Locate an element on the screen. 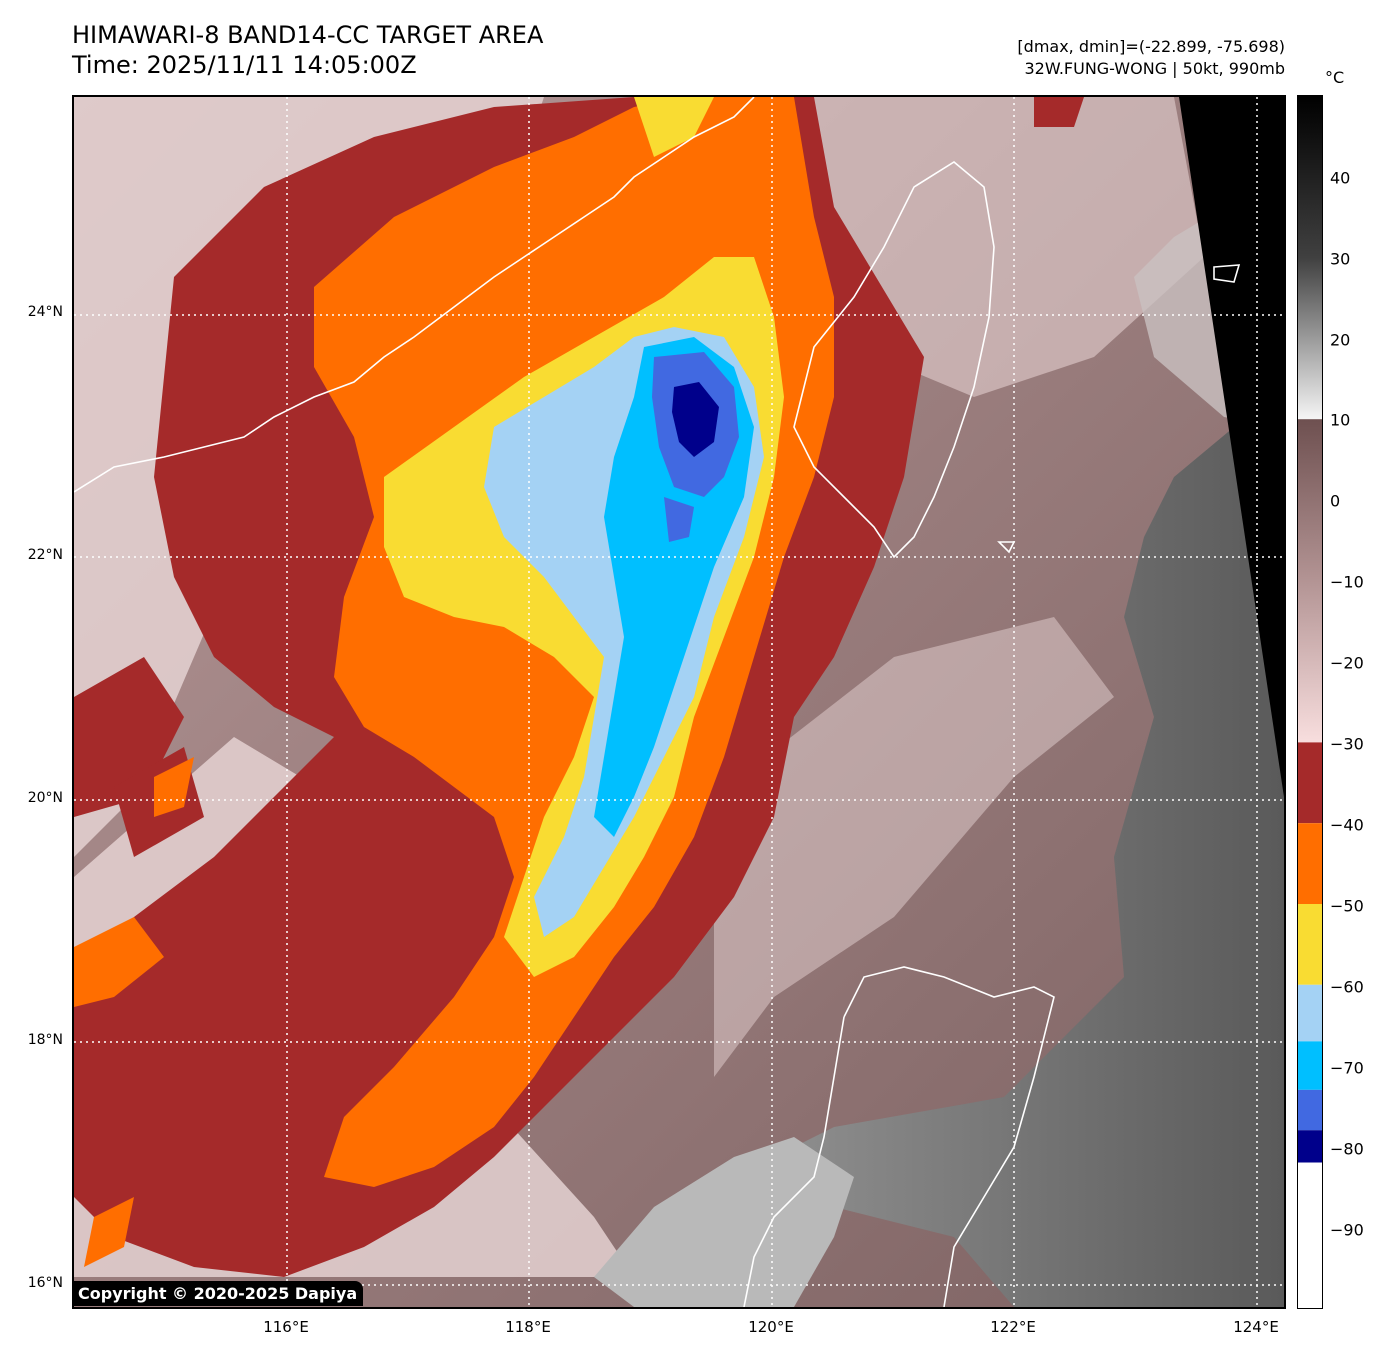 Image resolution: width=1390 pixels, height=1359 pixels. colorbar is located at coordinates (1310, 702).